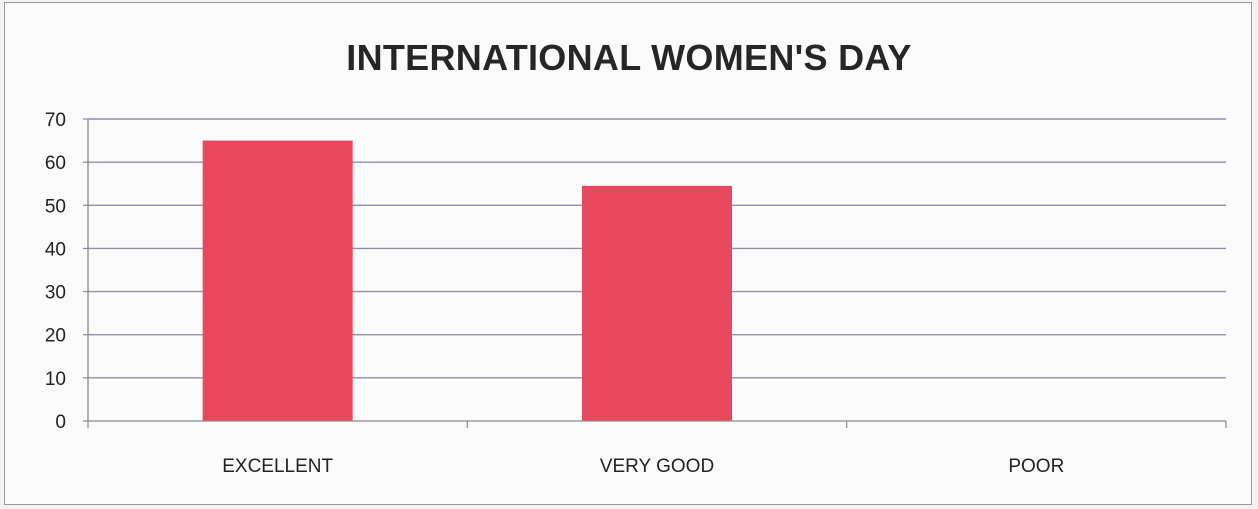 This screenshot has height=509, width=1258. Describe the element at coordinates (55, 249) in the screenshot. I see `y-tick-label: 40` at that location.